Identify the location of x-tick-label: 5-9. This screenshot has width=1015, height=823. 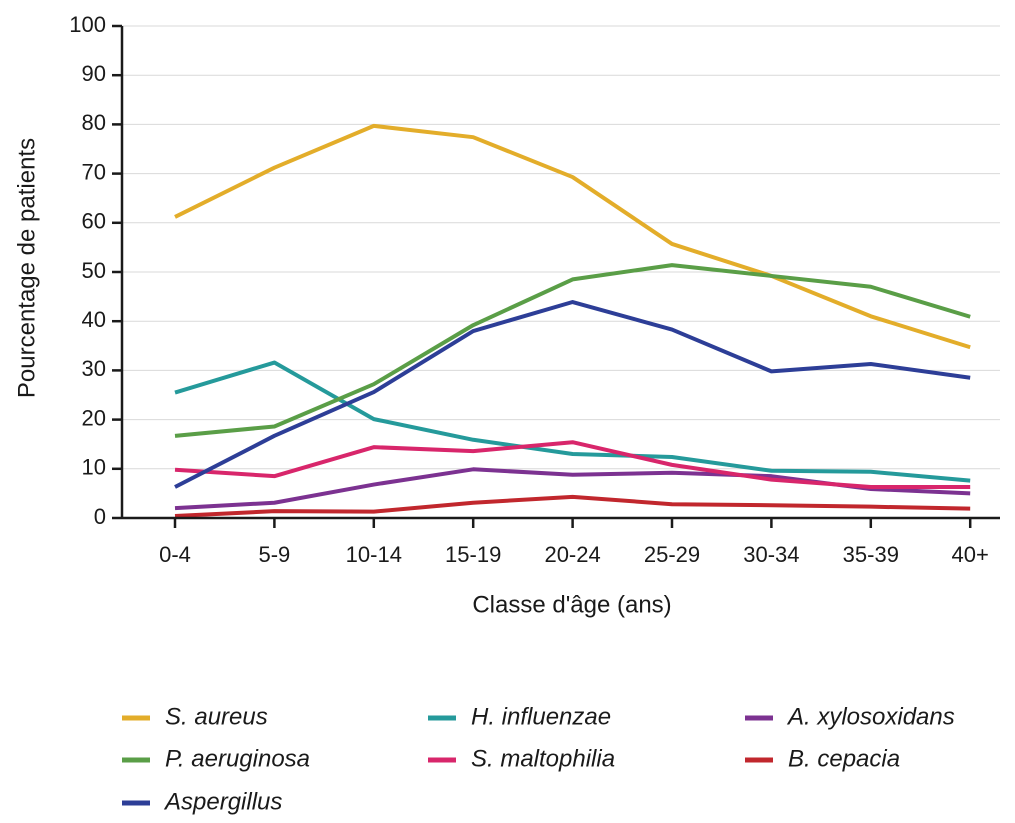
(275, 554).